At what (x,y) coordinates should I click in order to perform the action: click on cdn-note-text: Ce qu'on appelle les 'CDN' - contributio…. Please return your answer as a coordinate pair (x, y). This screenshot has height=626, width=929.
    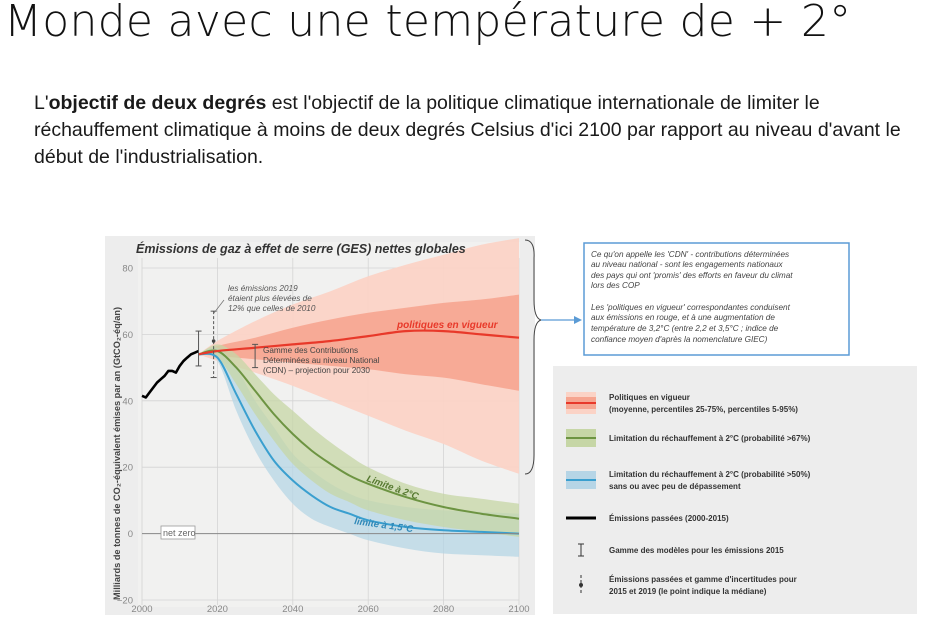
    Looking at the image, I should click on (692, 297).